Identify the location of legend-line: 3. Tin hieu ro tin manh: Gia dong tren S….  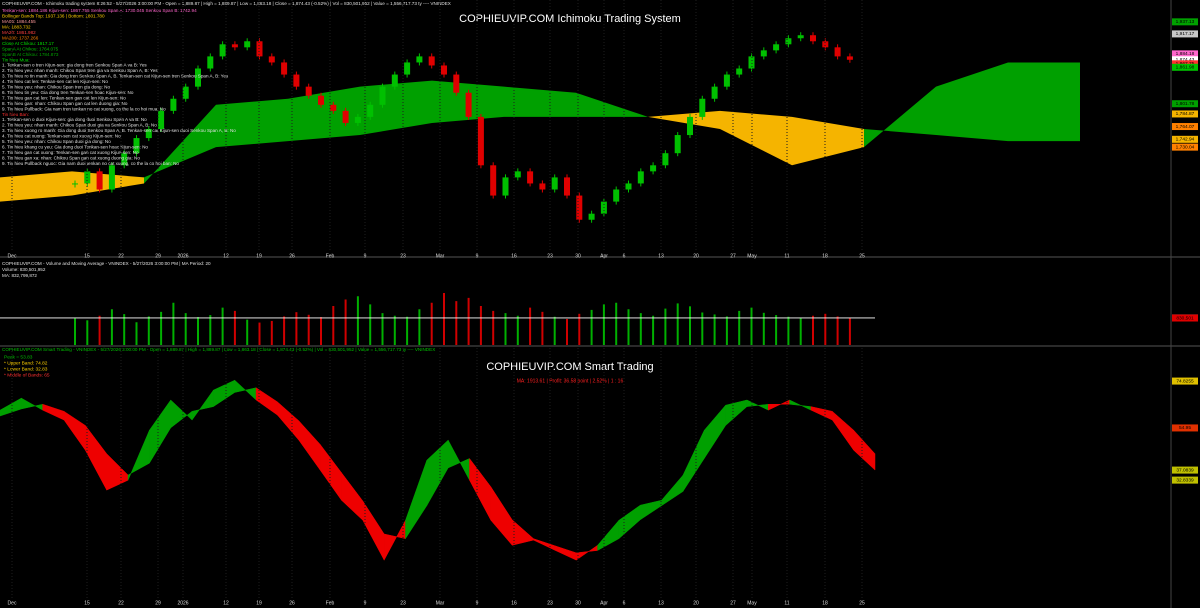
(115, 76).